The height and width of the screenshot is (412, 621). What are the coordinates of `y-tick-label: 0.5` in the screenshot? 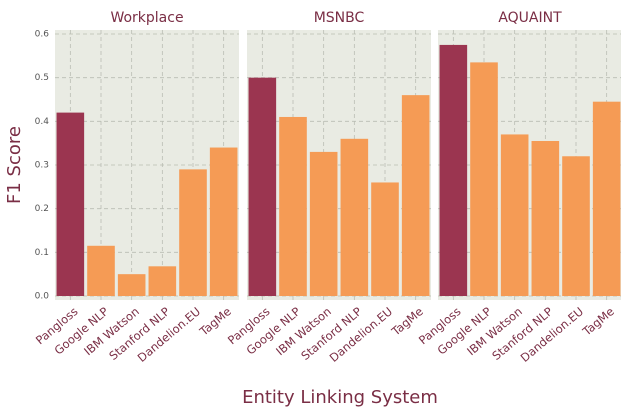 It's located at (42, 78).